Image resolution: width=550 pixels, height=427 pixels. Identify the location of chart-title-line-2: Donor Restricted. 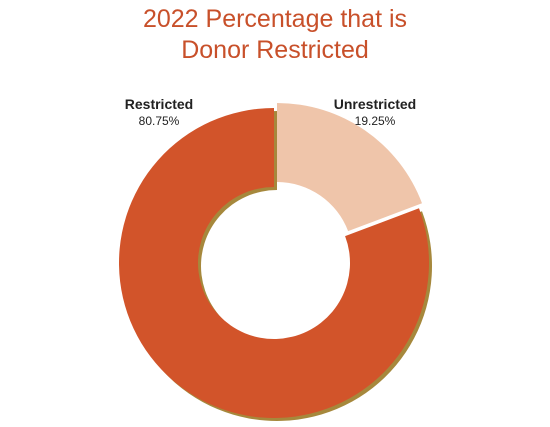
(275, 50).